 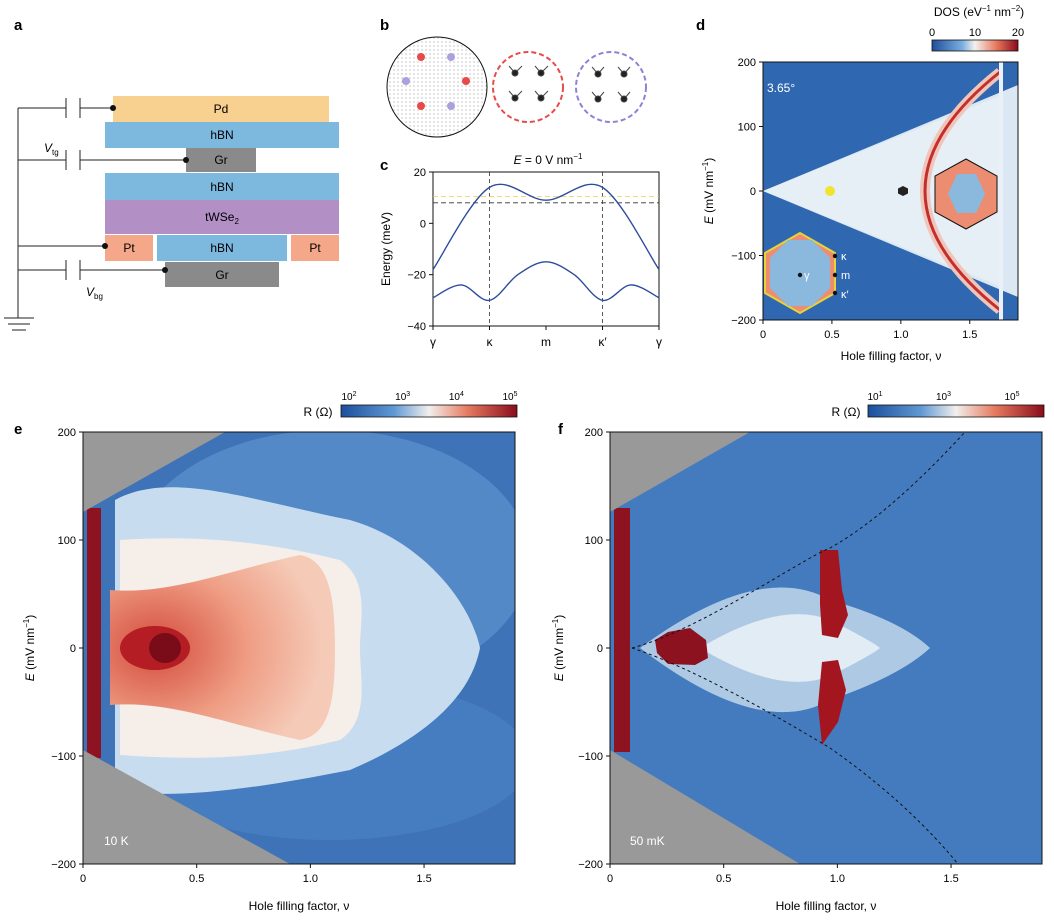 What do you see at coordinates (548, 159) in the screenshot?
I see `panel-c-title: E = 0 V nm−1` at bounding box center [548, 159].